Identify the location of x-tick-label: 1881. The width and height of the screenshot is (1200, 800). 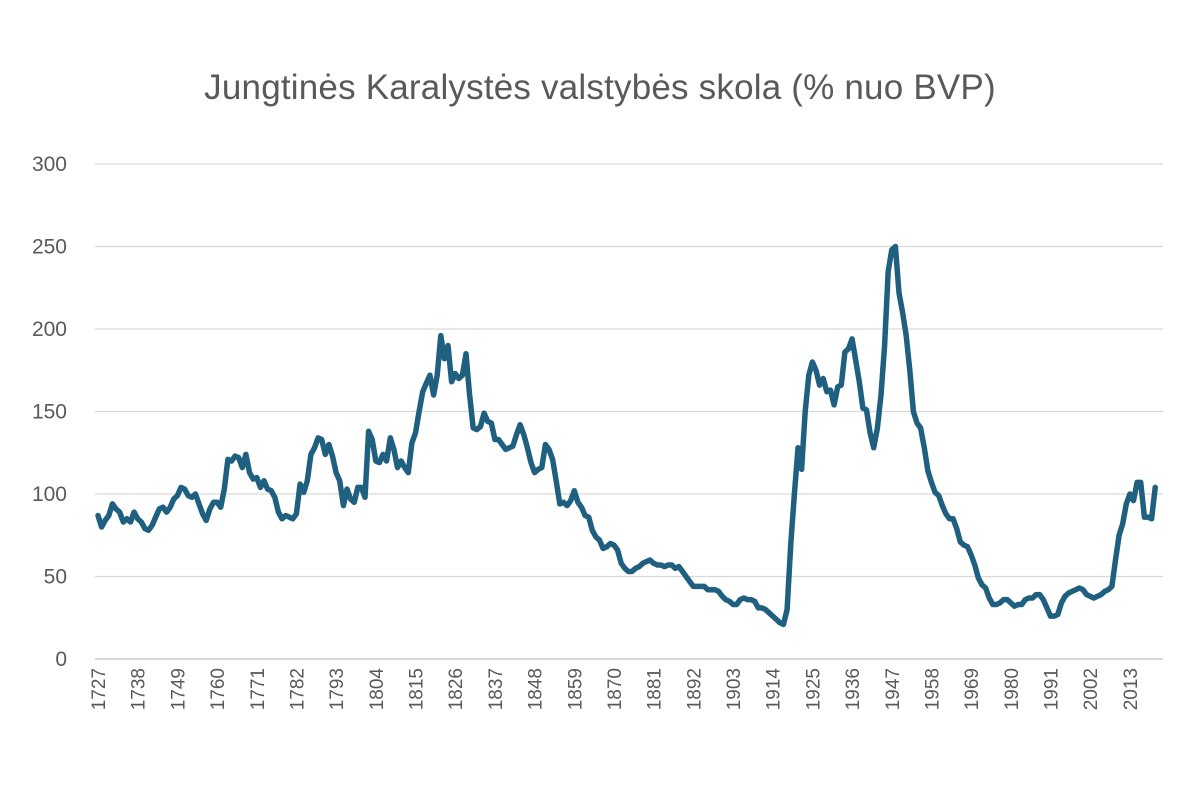
(655, 689).